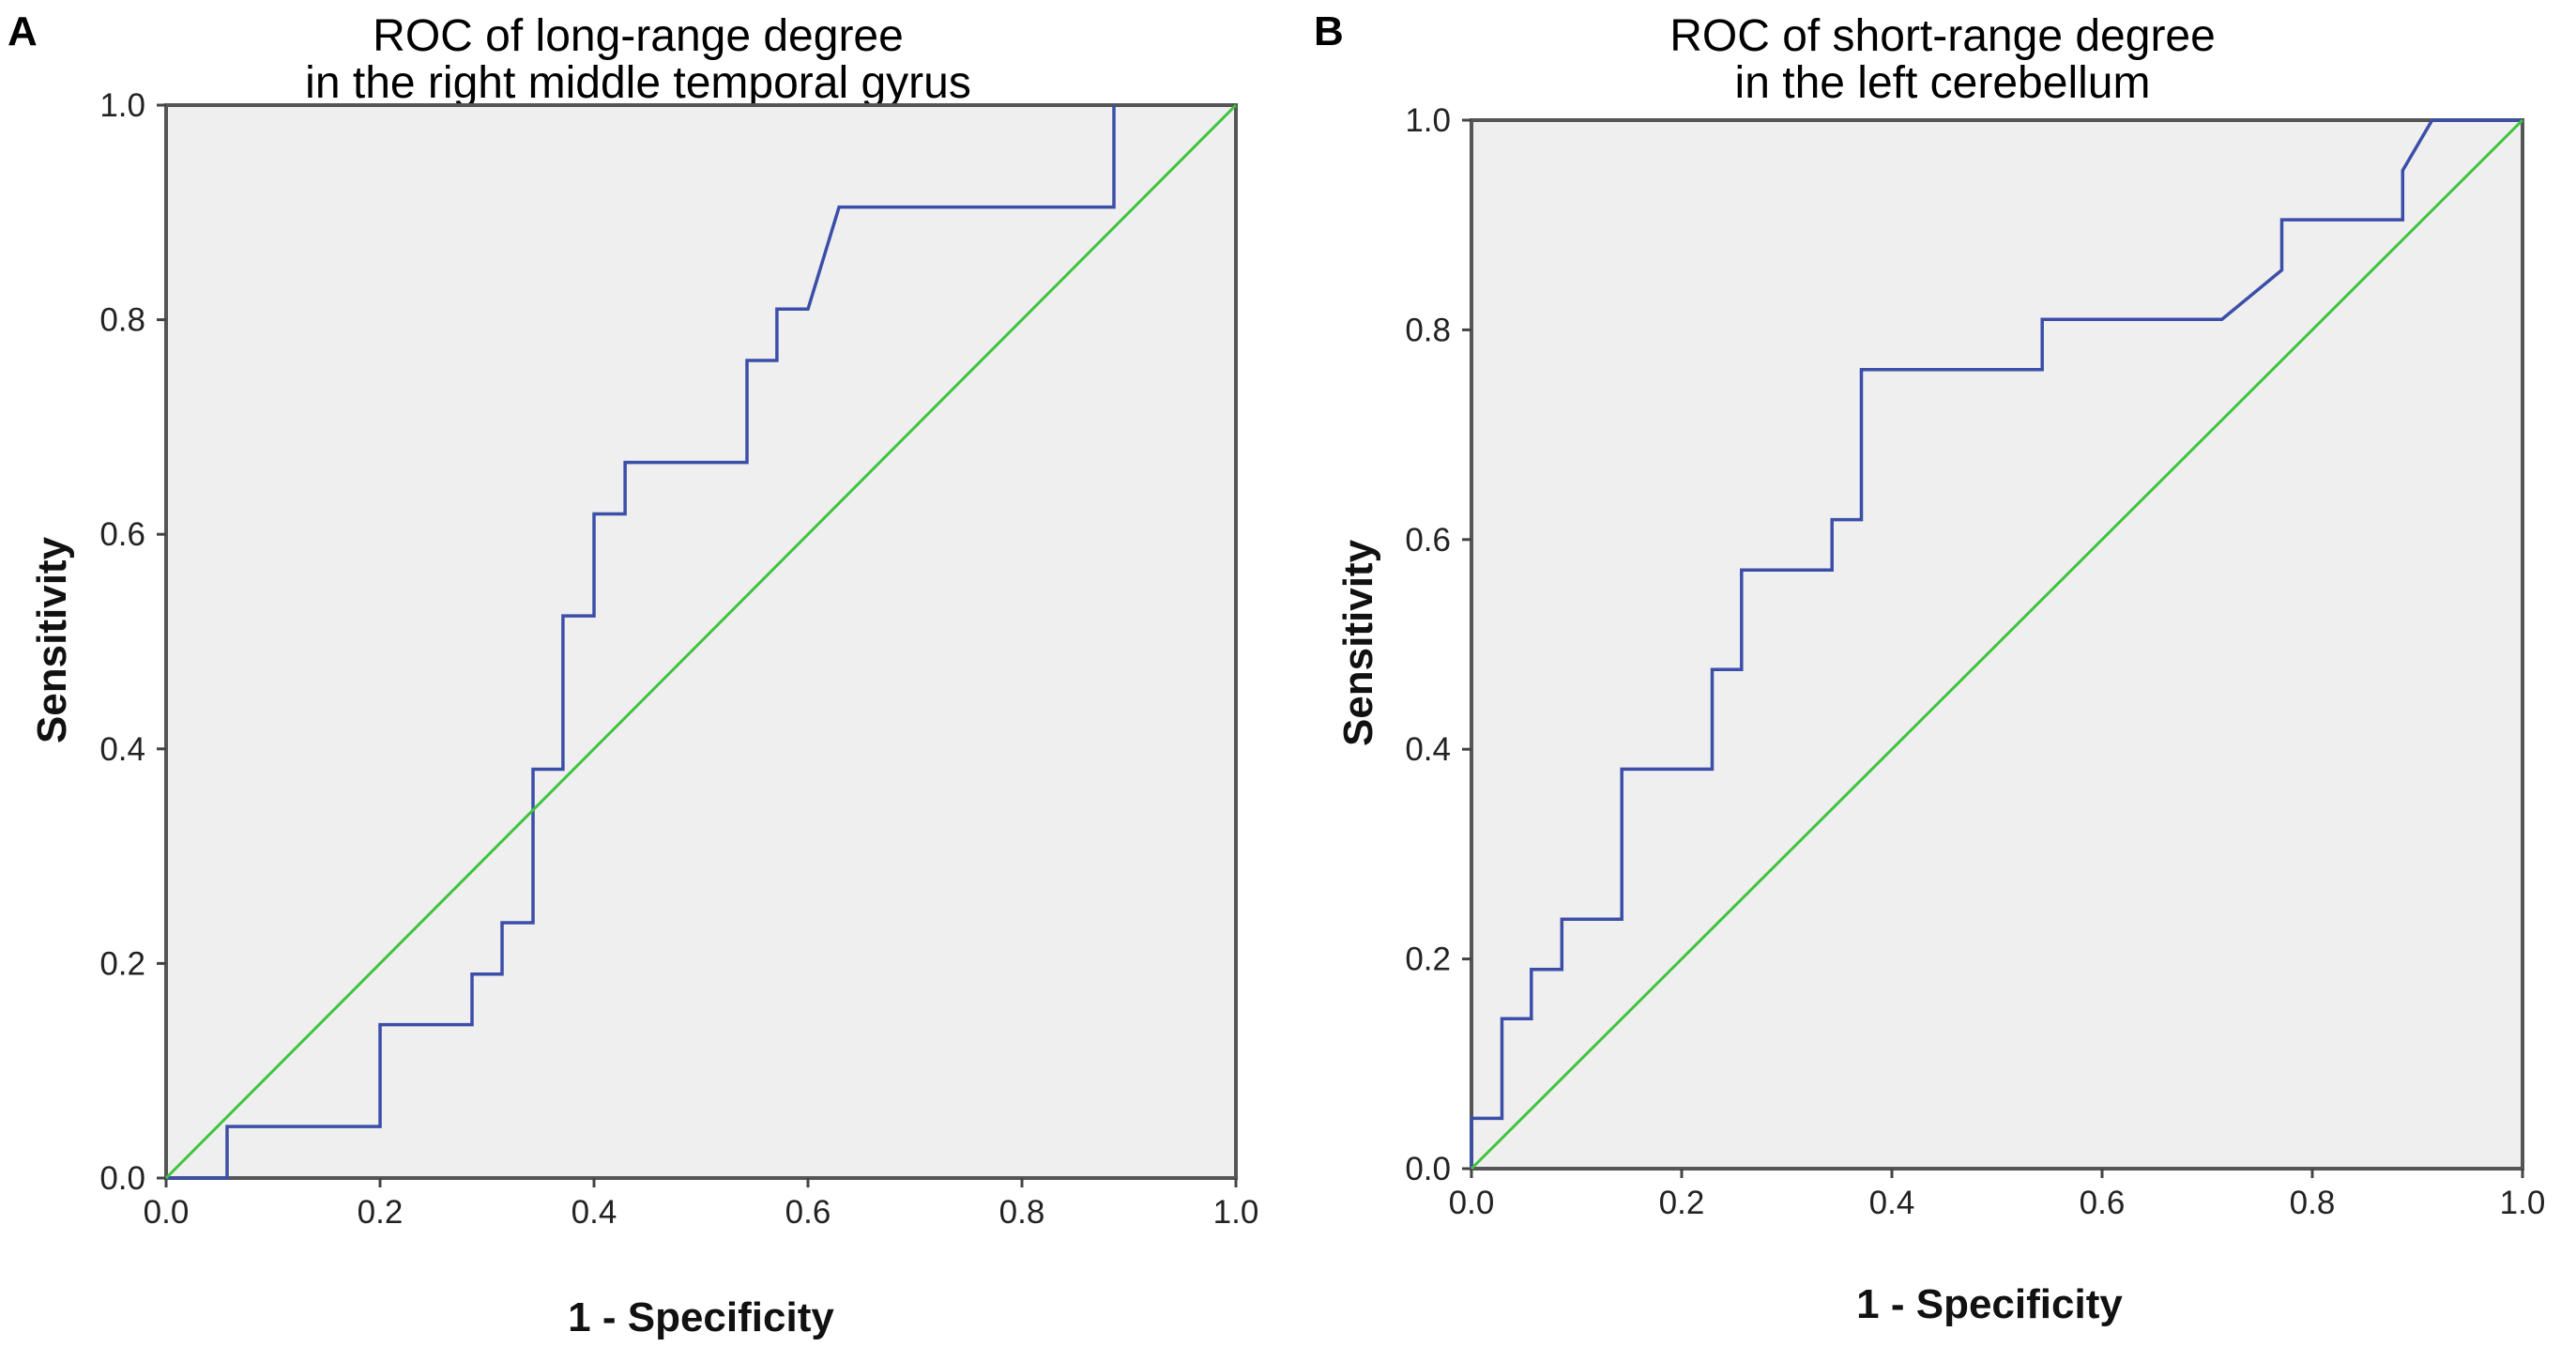 The height and width of the screenshot is (1347, 2576). Describe the element at coordinates (2313, 1203) in the screenshot. I see `panel-b-x-tick-label: 0.8` at that location.